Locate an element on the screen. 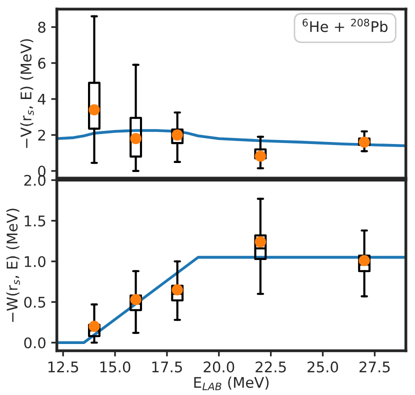 Image resolution: width=415 pixels, height=395 pixels. x-axis-title: E$_{LAB}$ (MeV) is located at coordinates (231, 383).